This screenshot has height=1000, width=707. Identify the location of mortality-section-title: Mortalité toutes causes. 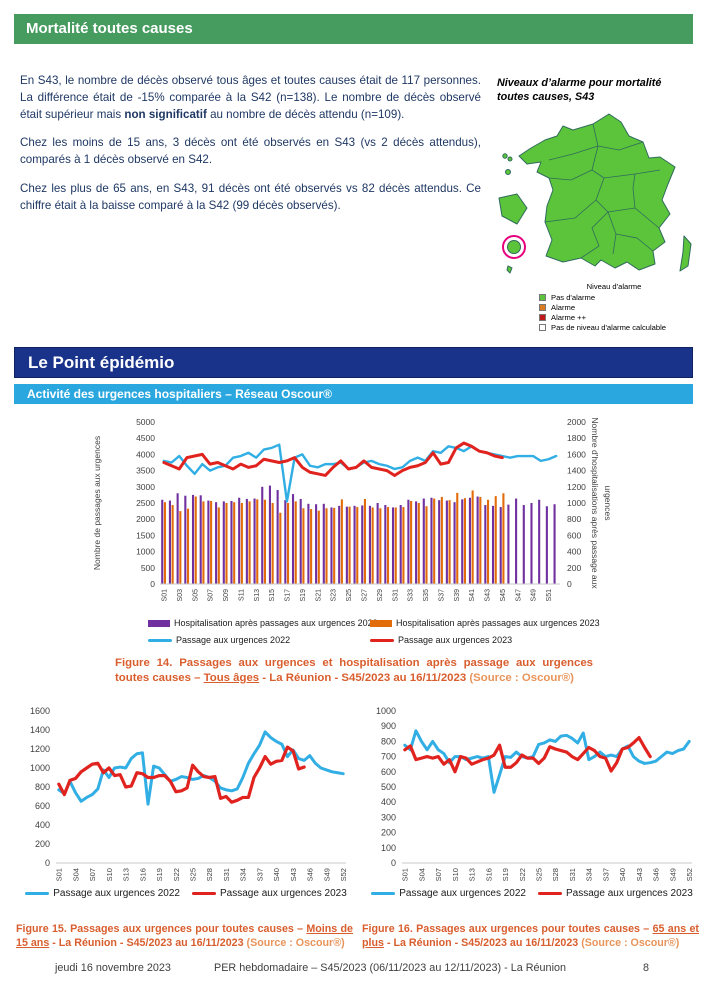
(109, 28).